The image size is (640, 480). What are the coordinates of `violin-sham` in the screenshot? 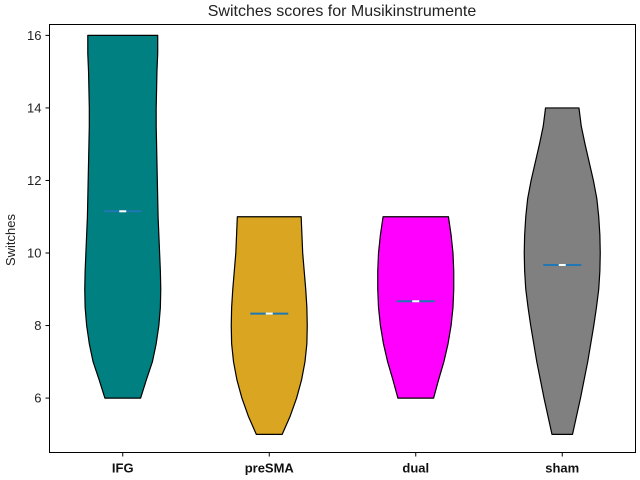 It's located at (562, 271).